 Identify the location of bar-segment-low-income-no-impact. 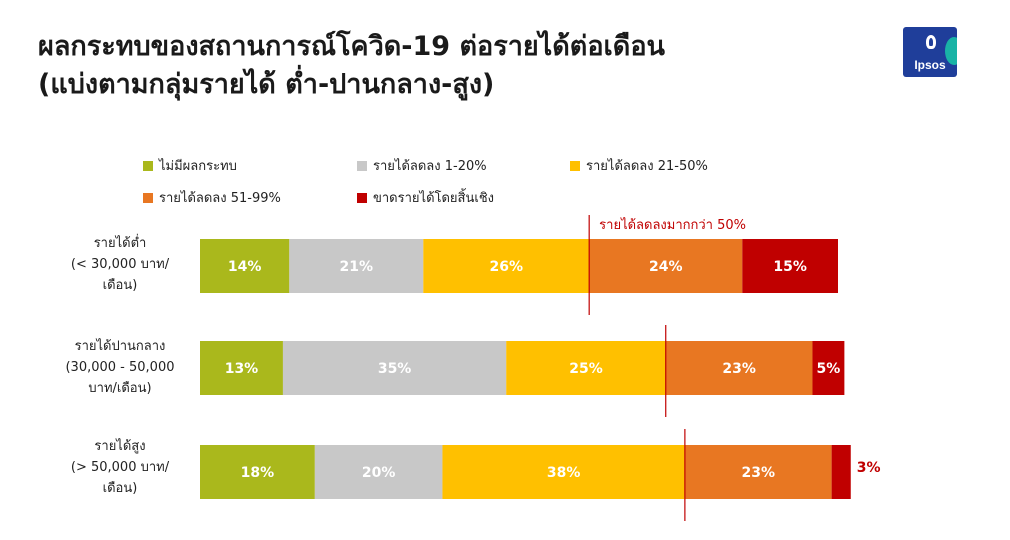
(245, 266).